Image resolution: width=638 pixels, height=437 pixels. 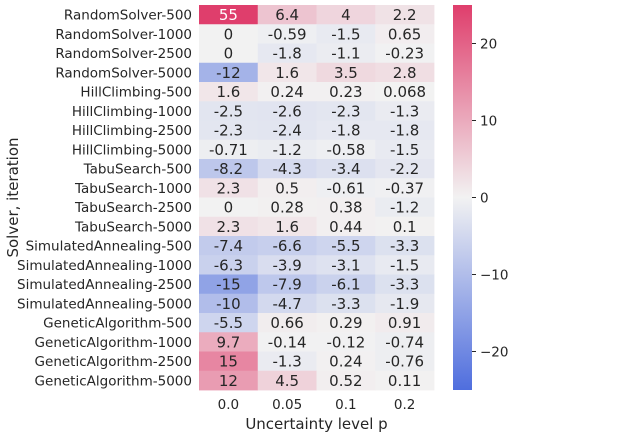 I want to click on cell-value-label: -1.1, so click(x=345, y=54).